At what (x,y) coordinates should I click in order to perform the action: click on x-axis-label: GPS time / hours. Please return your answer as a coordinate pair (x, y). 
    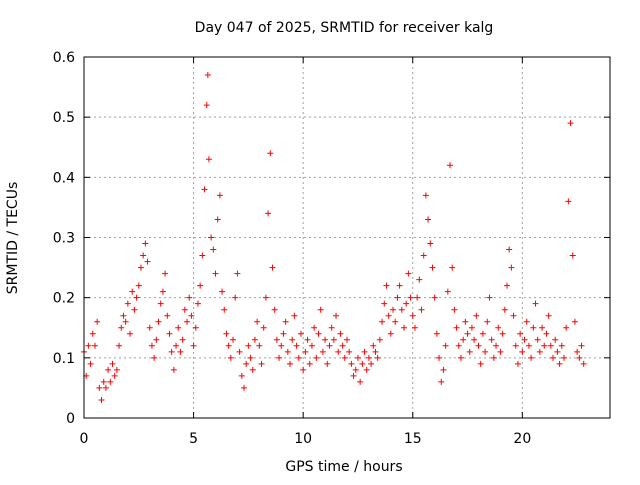
    Looking at the image, I should click on (343, 467).